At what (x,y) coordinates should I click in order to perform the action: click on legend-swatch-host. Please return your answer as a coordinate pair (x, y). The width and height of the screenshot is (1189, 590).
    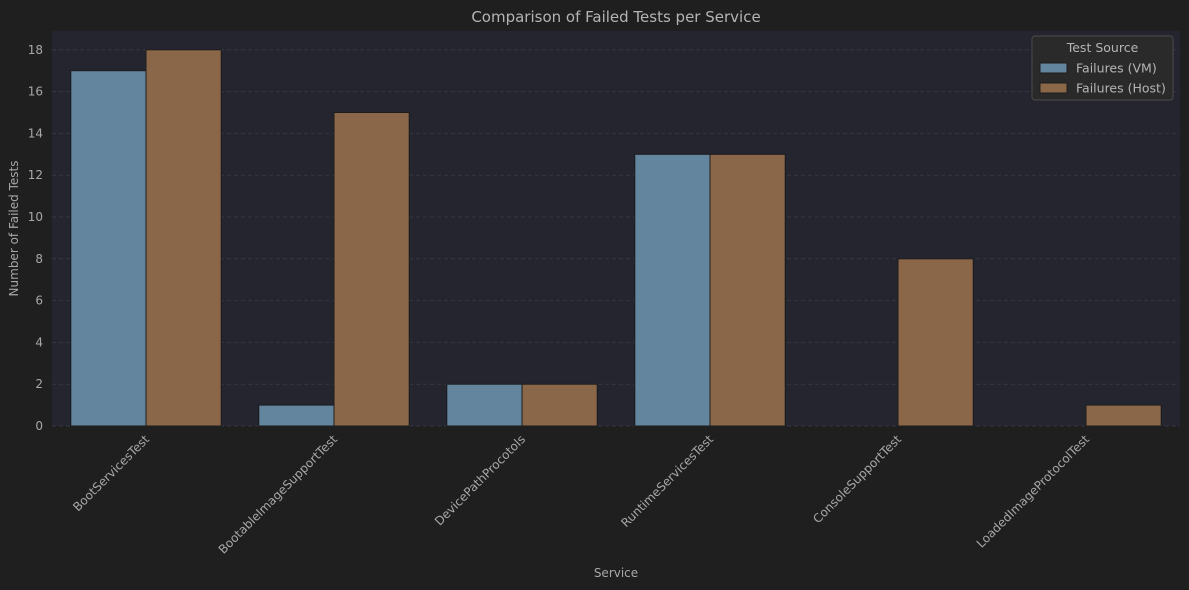
    Looking at the image, I should click on (1053, 88).